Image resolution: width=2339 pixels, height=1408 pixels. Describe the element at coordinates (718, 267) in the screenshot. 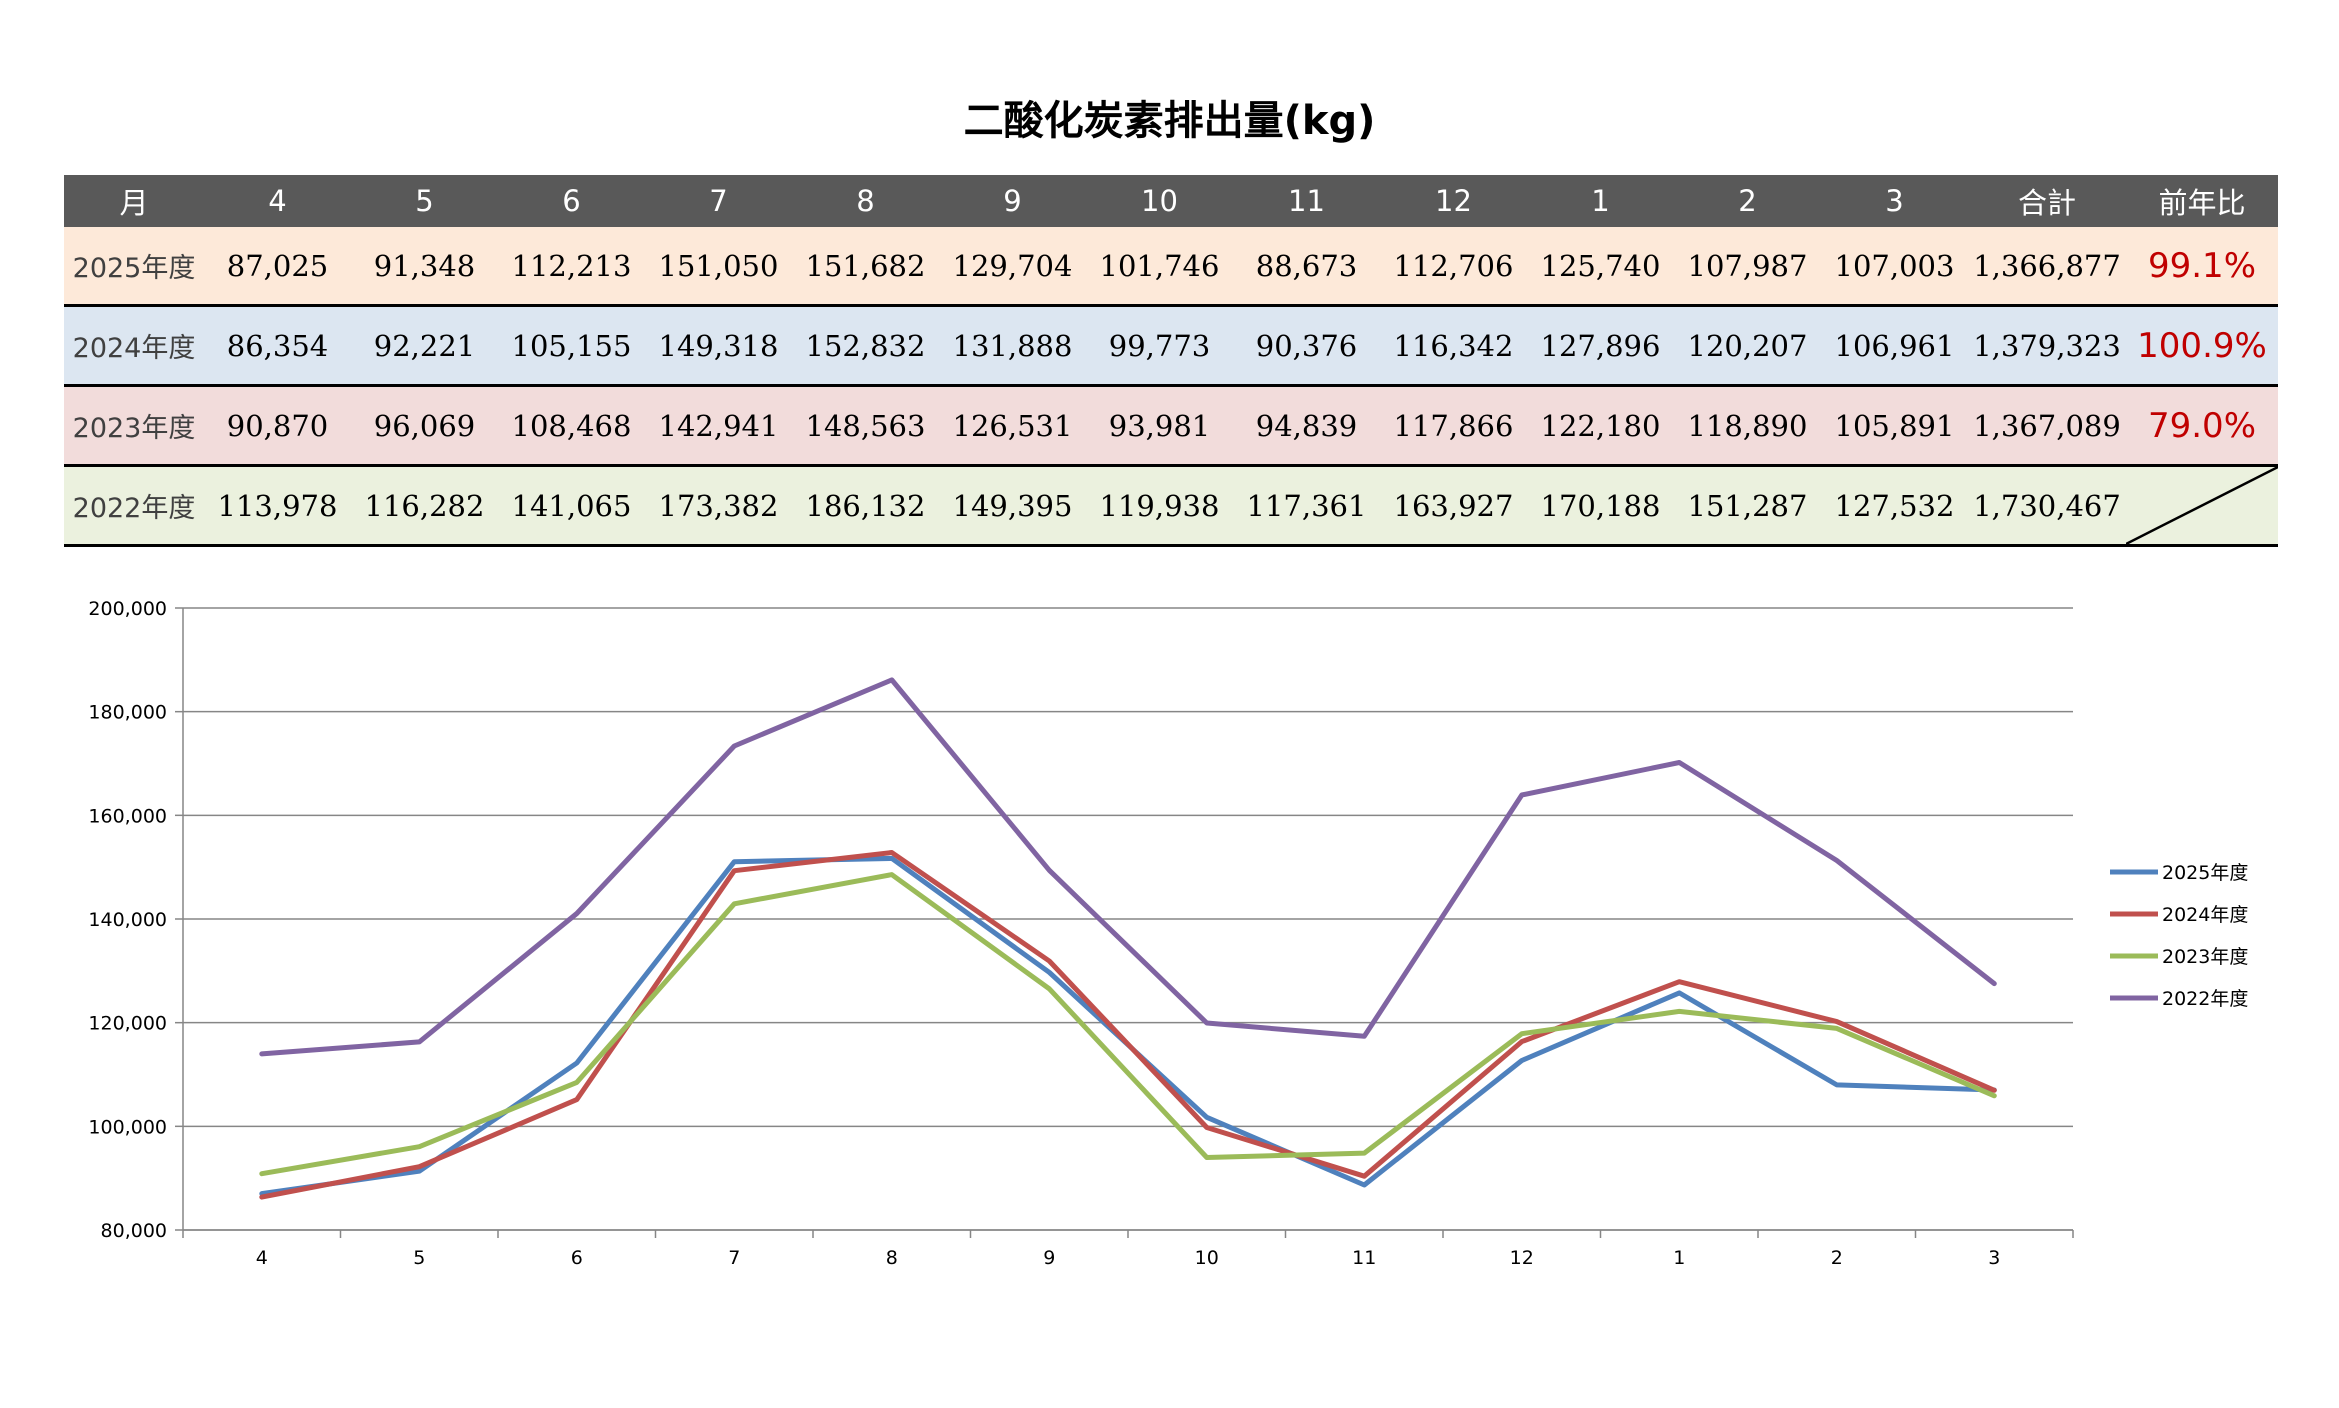

I see `value-cell: 151,050` at that location.